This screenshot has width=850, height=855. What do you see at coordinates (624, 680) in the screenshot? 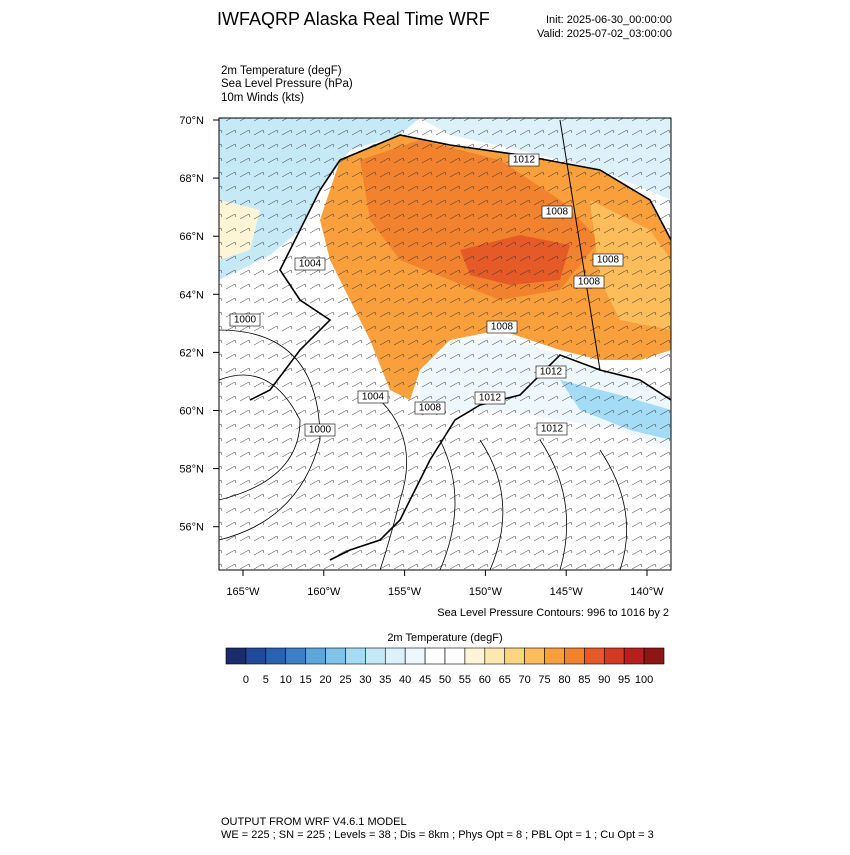
I see `colorbar-tick-label: 95` at bounding box center [624, 680].